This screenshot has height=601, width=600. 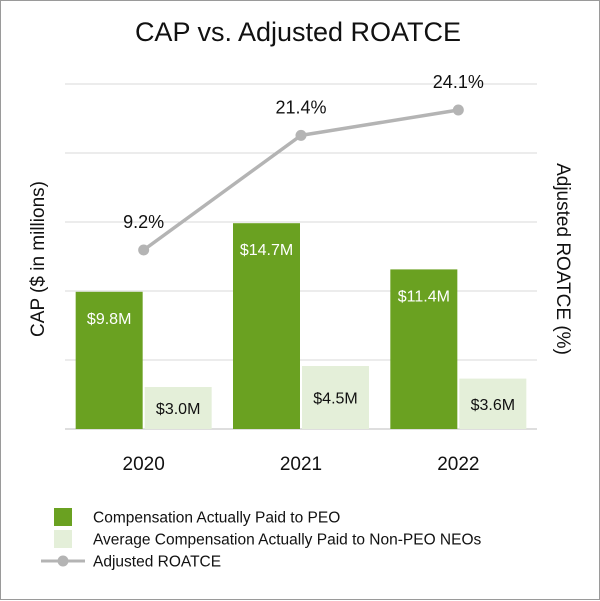 I want to click on bar-neo-2021, so click(x=335, y=397).